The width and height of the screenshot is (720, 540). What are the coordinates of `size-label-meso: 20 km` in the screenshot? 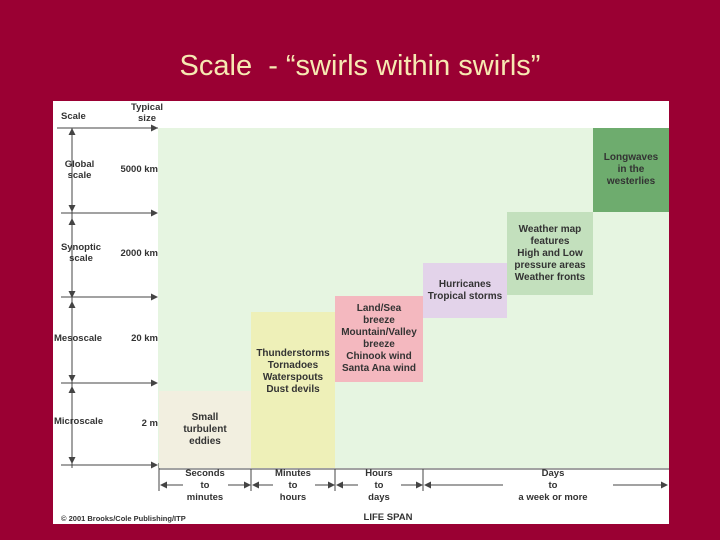 It's located at (144, 338).